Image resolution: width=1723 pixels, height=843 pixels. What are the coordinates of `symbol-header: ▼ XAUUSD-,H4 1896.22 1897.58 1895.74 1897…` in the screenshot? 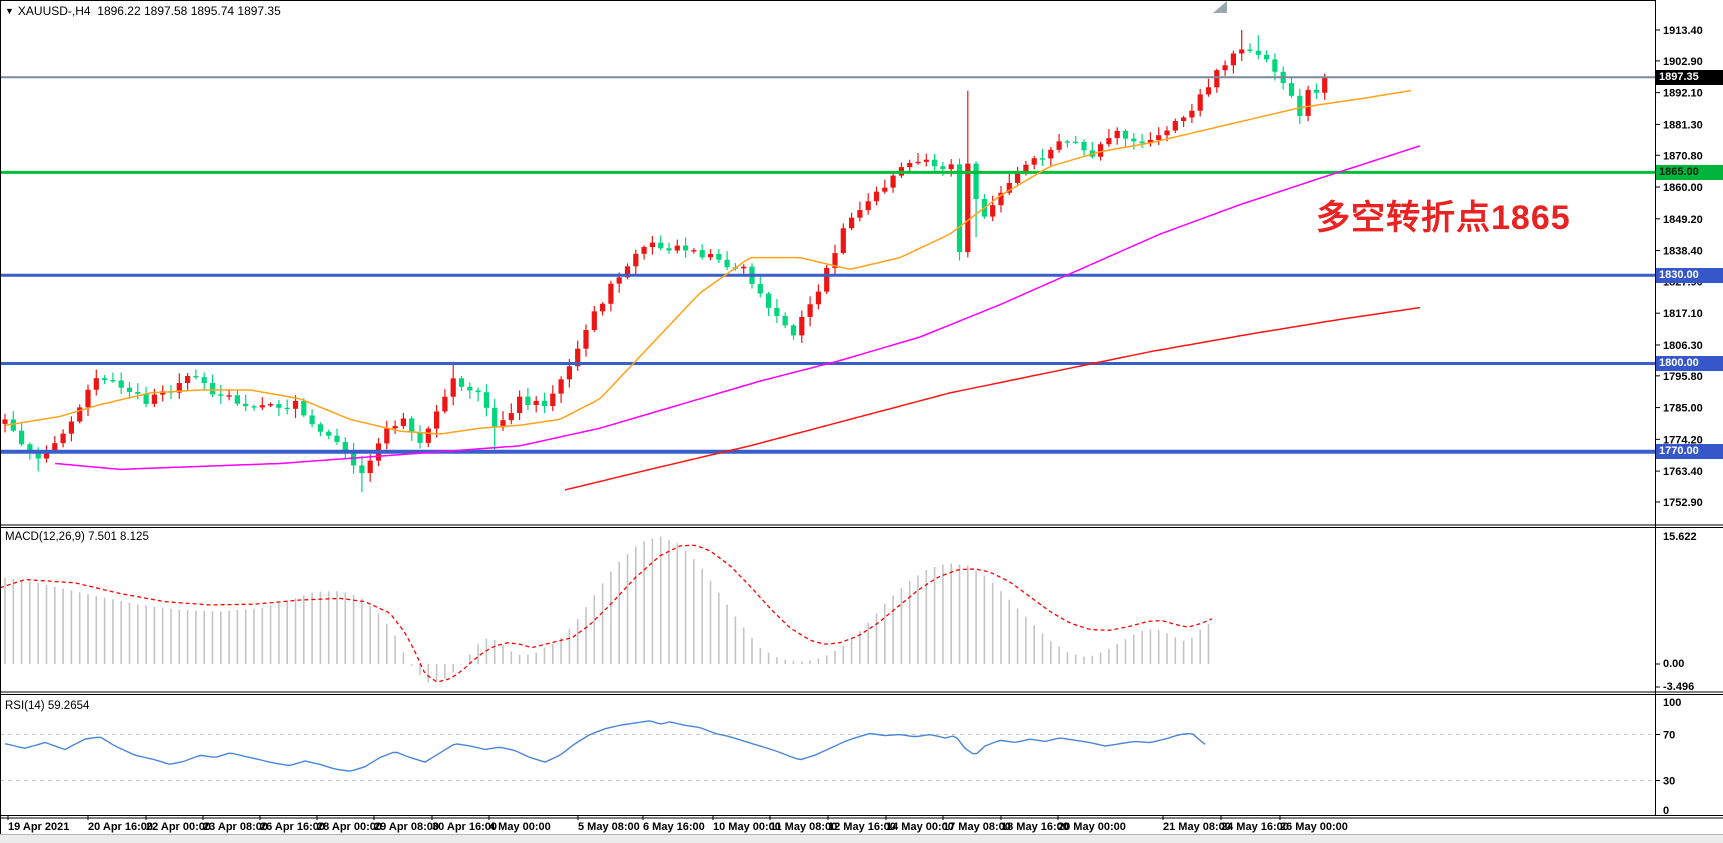 It's located at (143, 11).